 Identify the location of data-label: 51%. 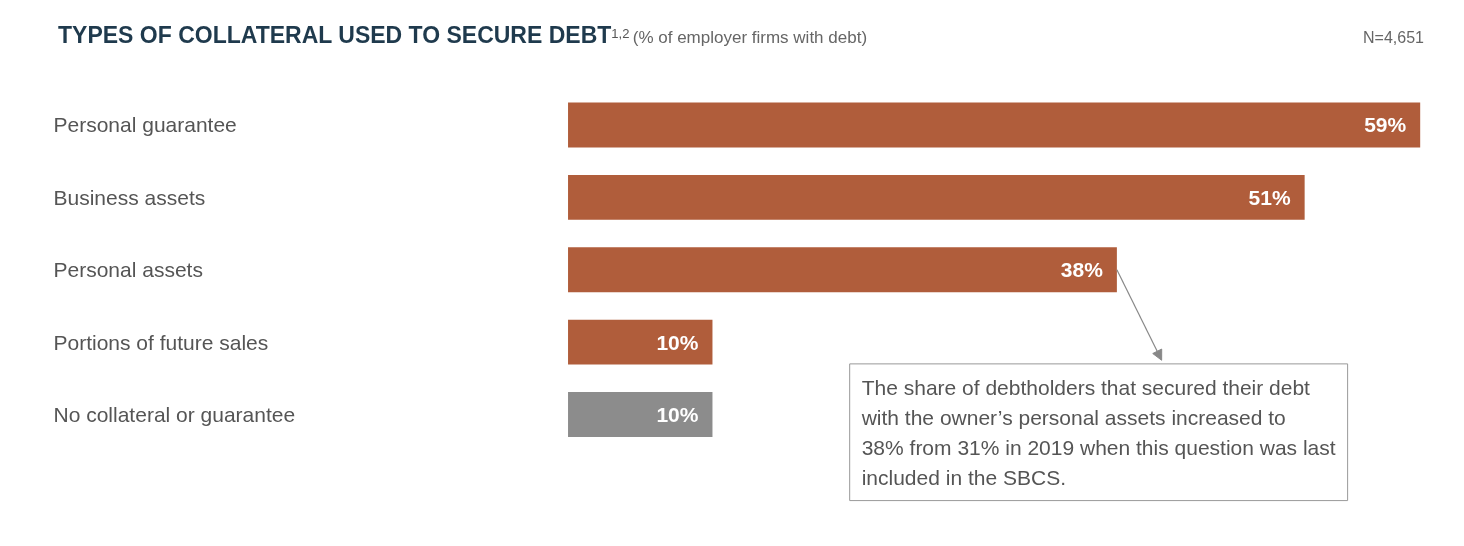
(1269, 197).